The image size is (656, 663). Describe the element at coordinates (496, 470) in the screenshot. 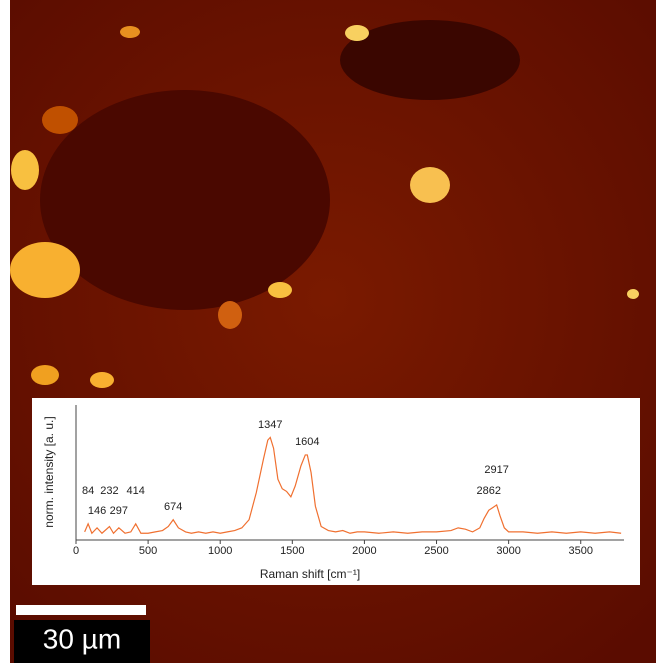

I see `peak-label: 2917` at that location.